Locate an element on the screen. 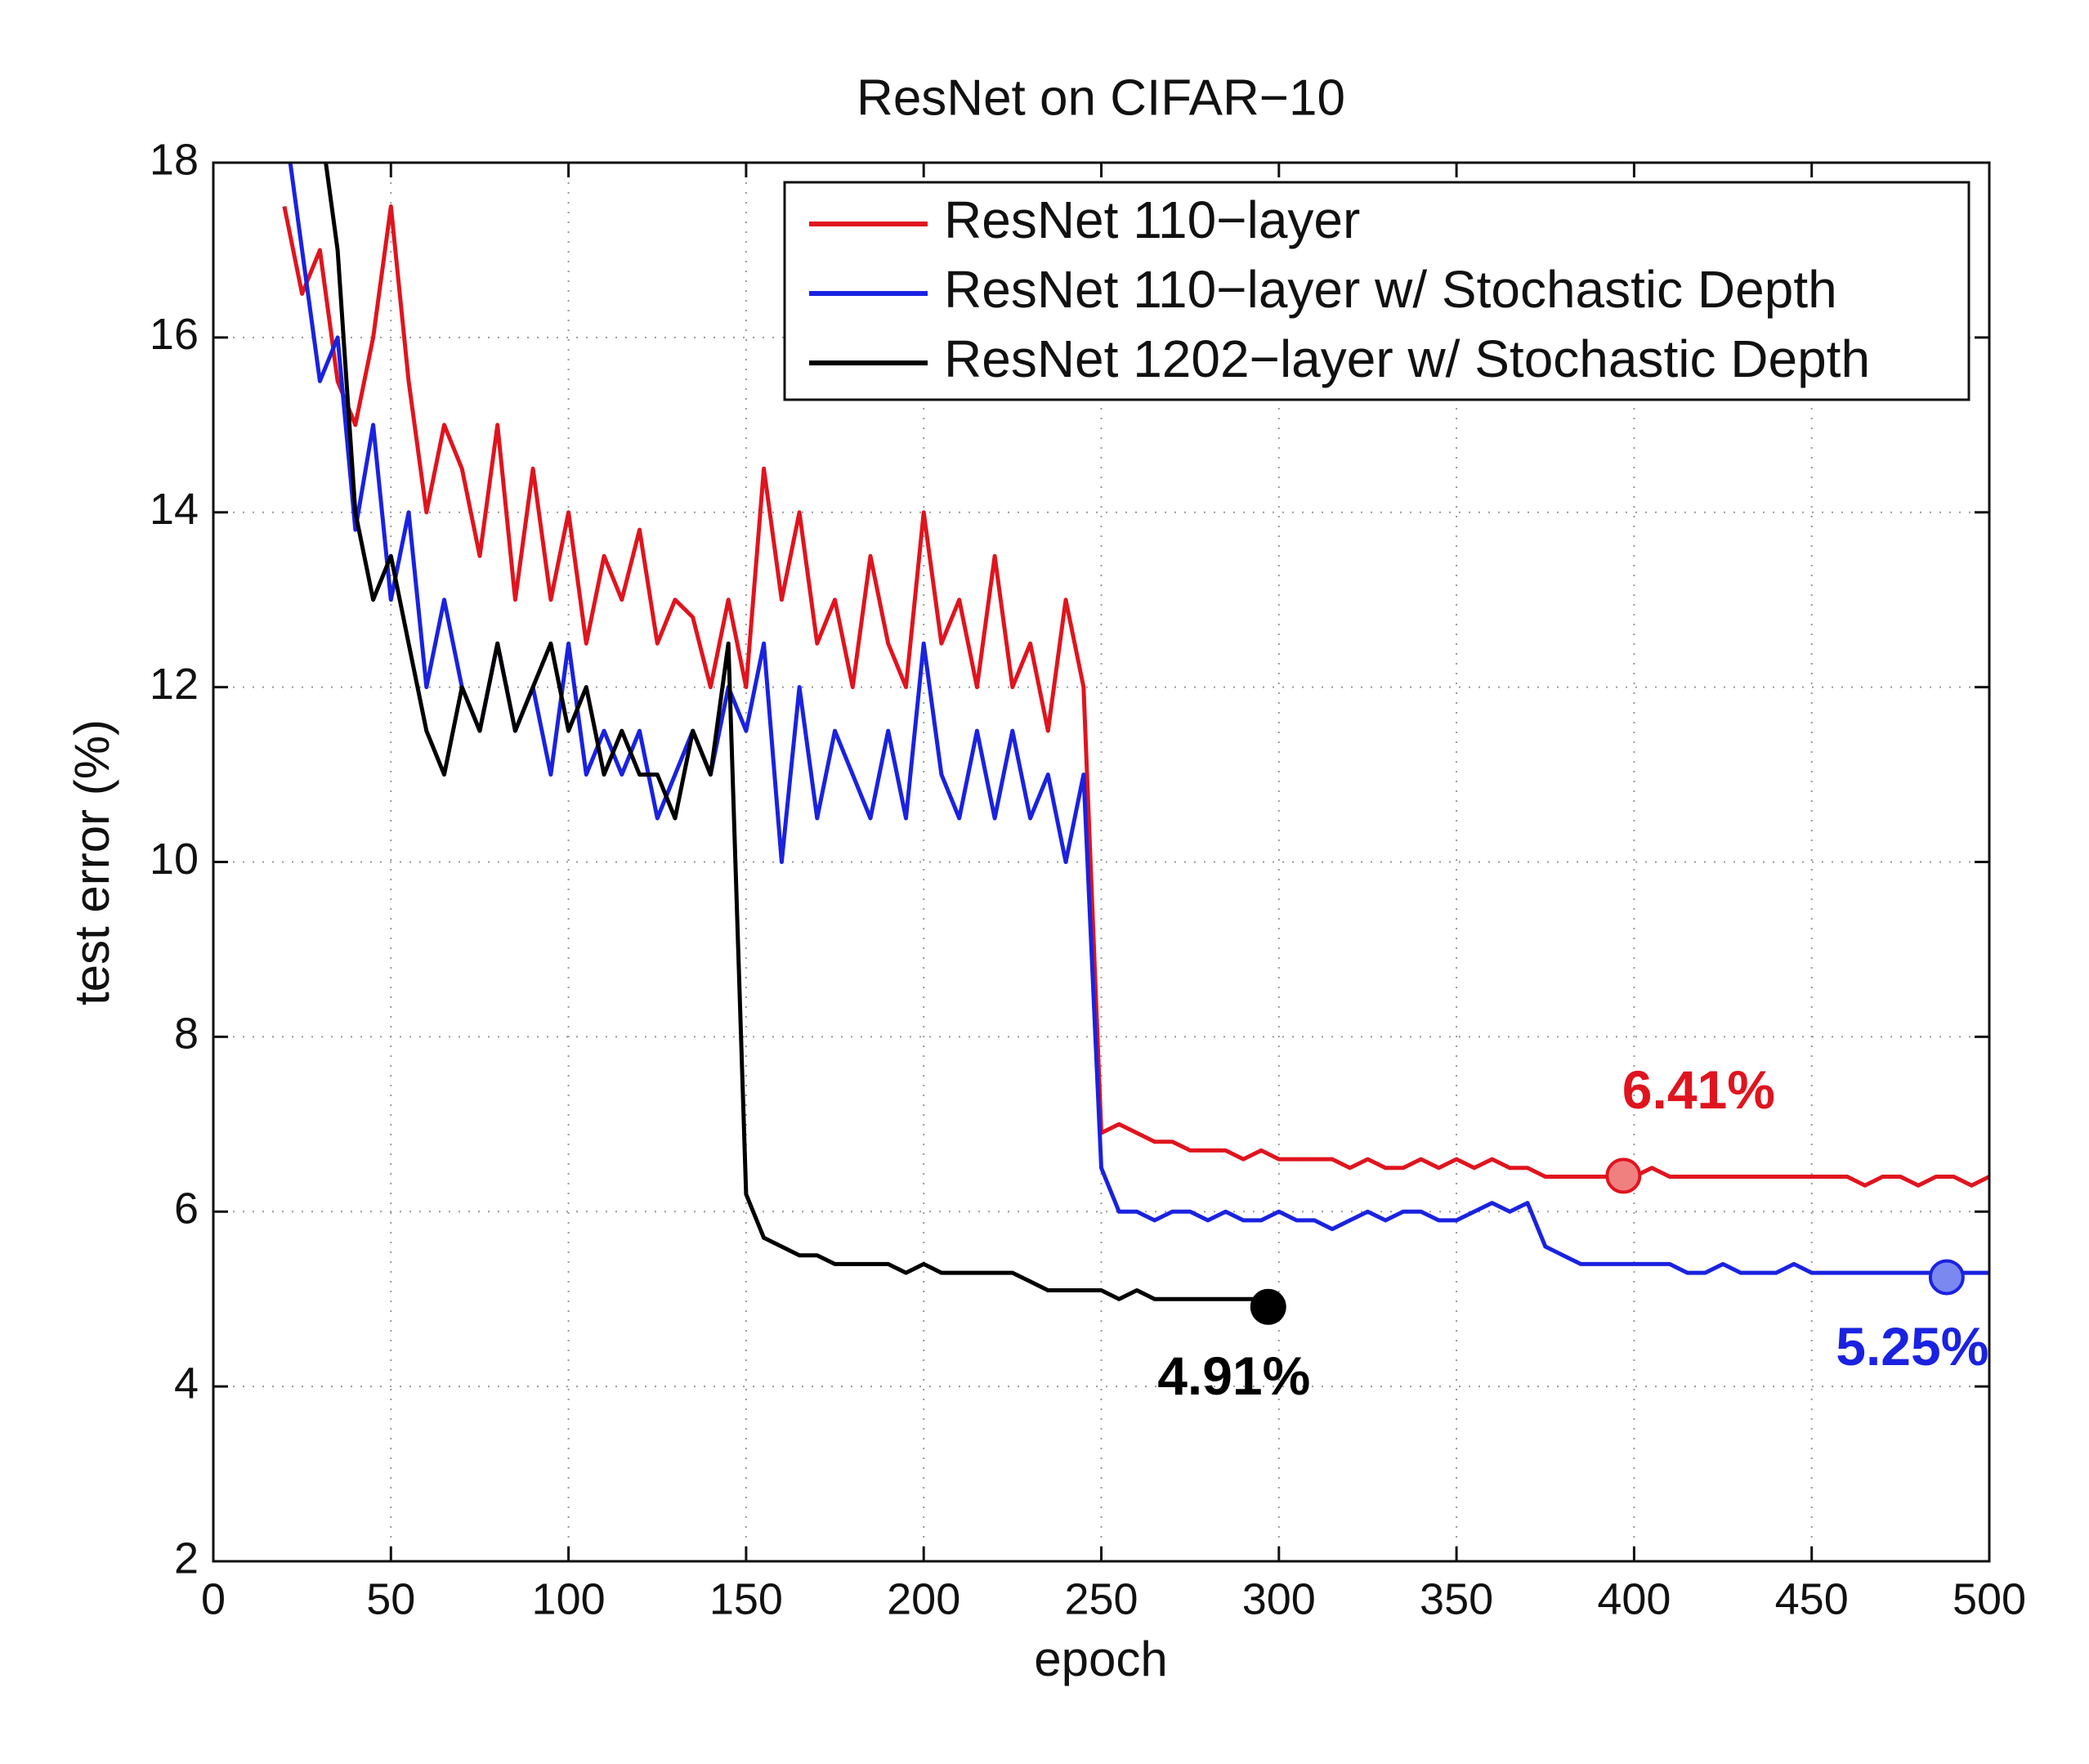  legend-label: ResNet 1202−layer w/ Stochastic Depth is located at coordinates (1407, 358).